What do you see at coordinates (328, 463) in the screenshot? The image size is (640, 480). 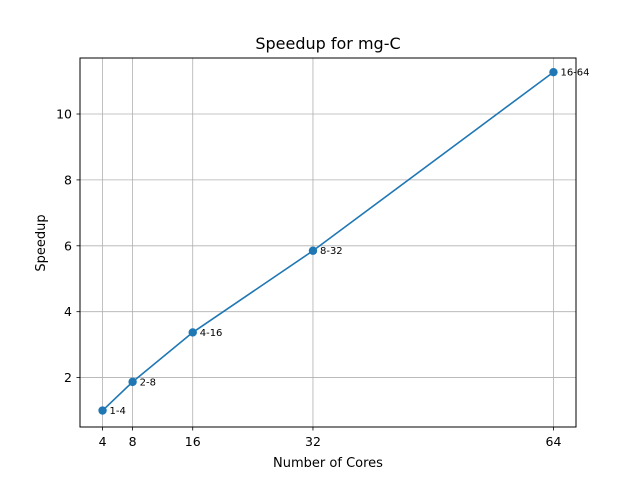 I see `x-axis-label: Number of Cores` at bounding box center [328, 463].